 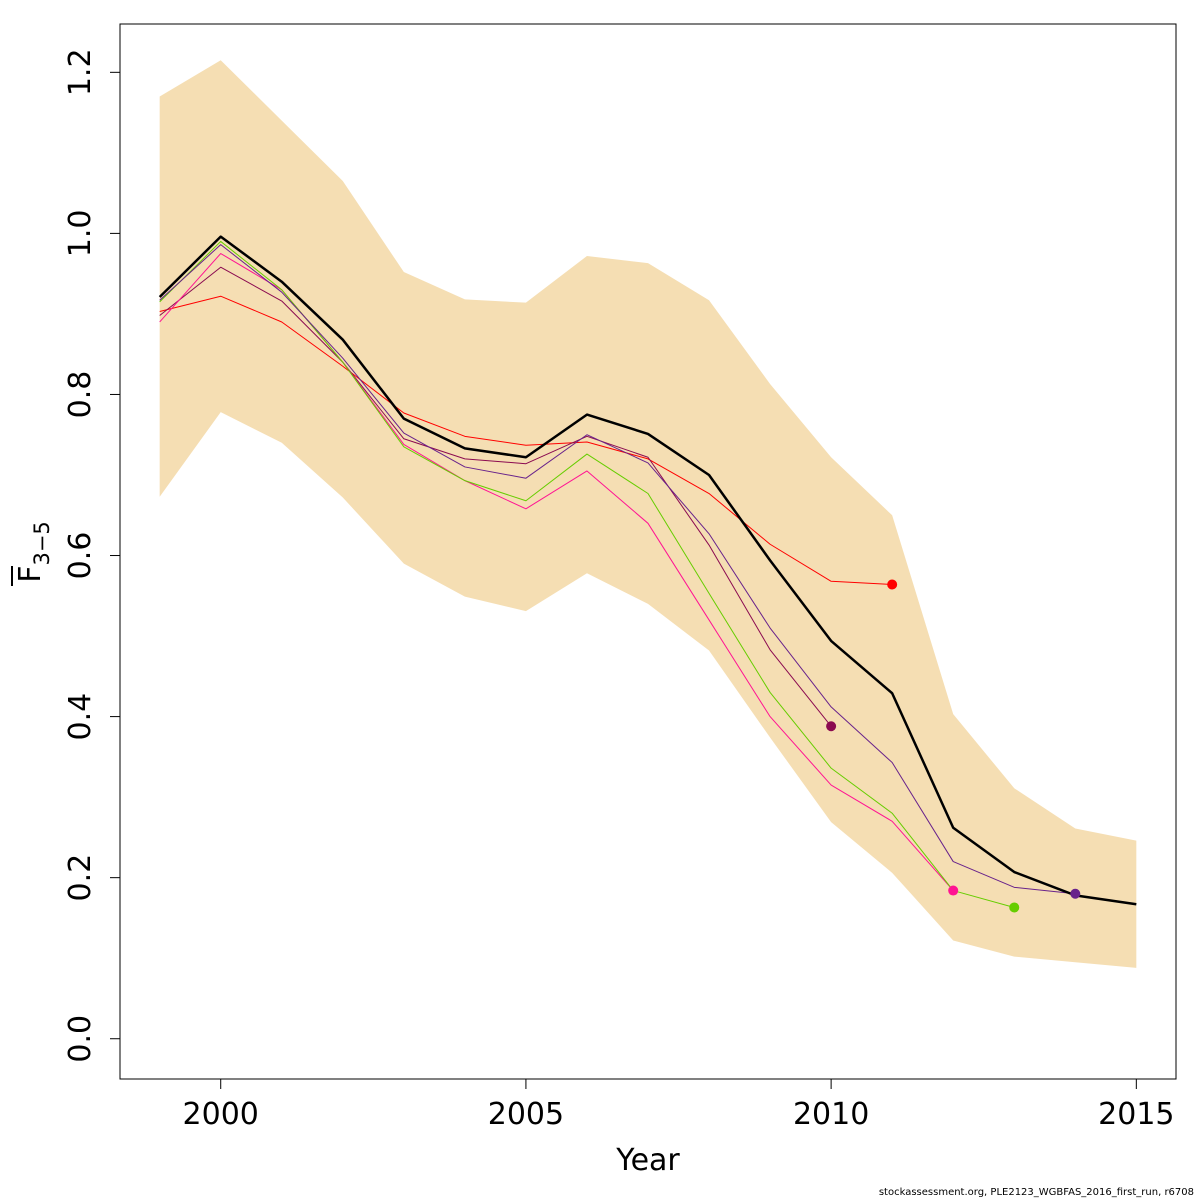 What do you see at coordinates (80, 395) in the screenshot?
I see `y-tick-label: 0.8` at bounding box center [80, 395].